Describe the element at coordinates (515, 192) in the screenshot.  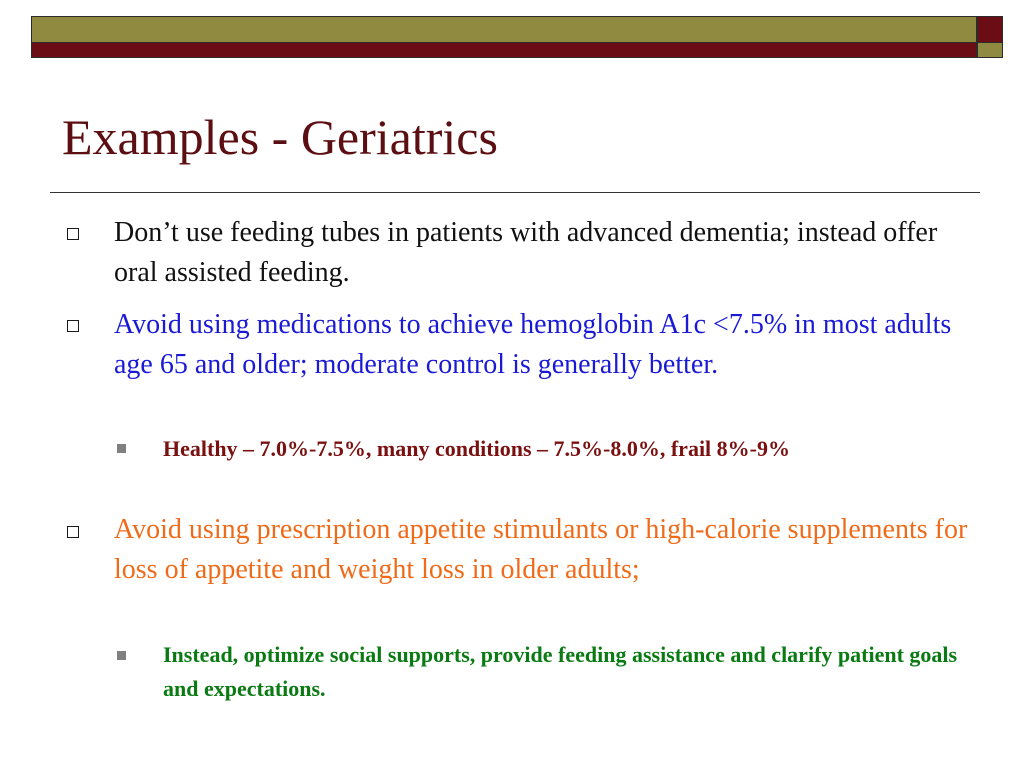
I see `title-divider` at that location.